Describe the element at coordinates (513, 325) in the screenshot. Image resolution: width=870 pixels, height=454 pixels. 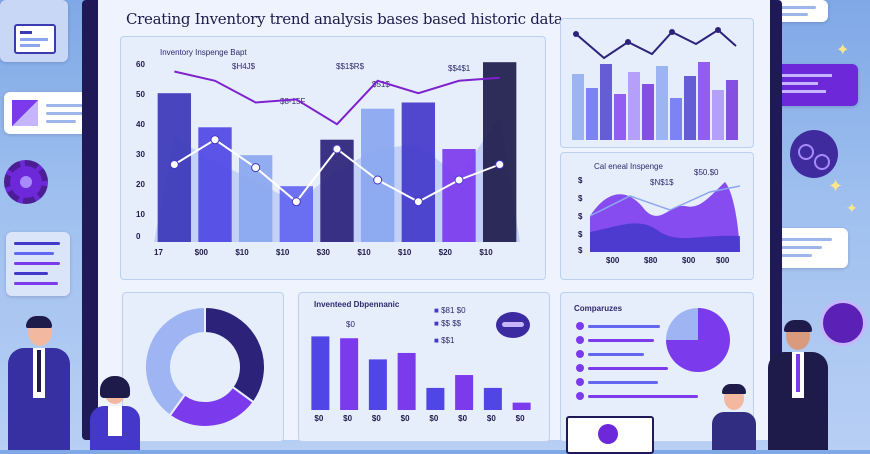
I see `toggle-icon` at that location.